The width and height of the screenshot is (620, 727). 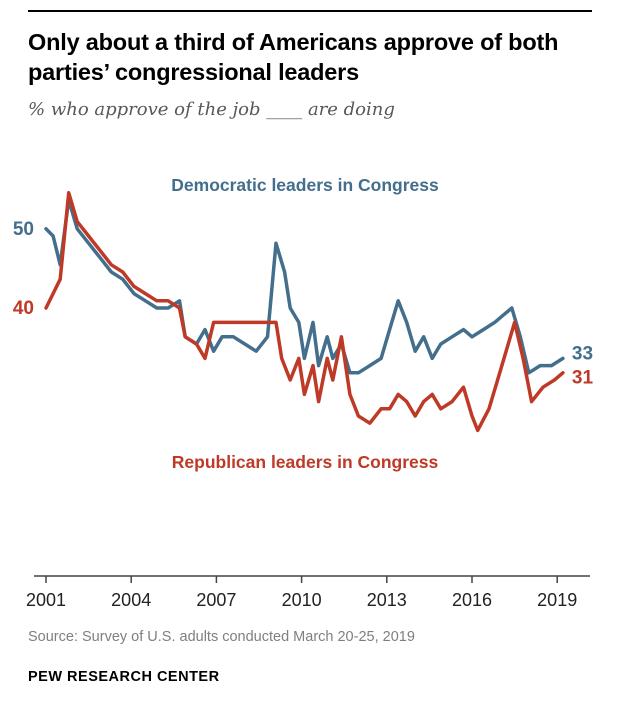 I want to click on democratic-end-value-label: 33, so click(x=582, y=354).